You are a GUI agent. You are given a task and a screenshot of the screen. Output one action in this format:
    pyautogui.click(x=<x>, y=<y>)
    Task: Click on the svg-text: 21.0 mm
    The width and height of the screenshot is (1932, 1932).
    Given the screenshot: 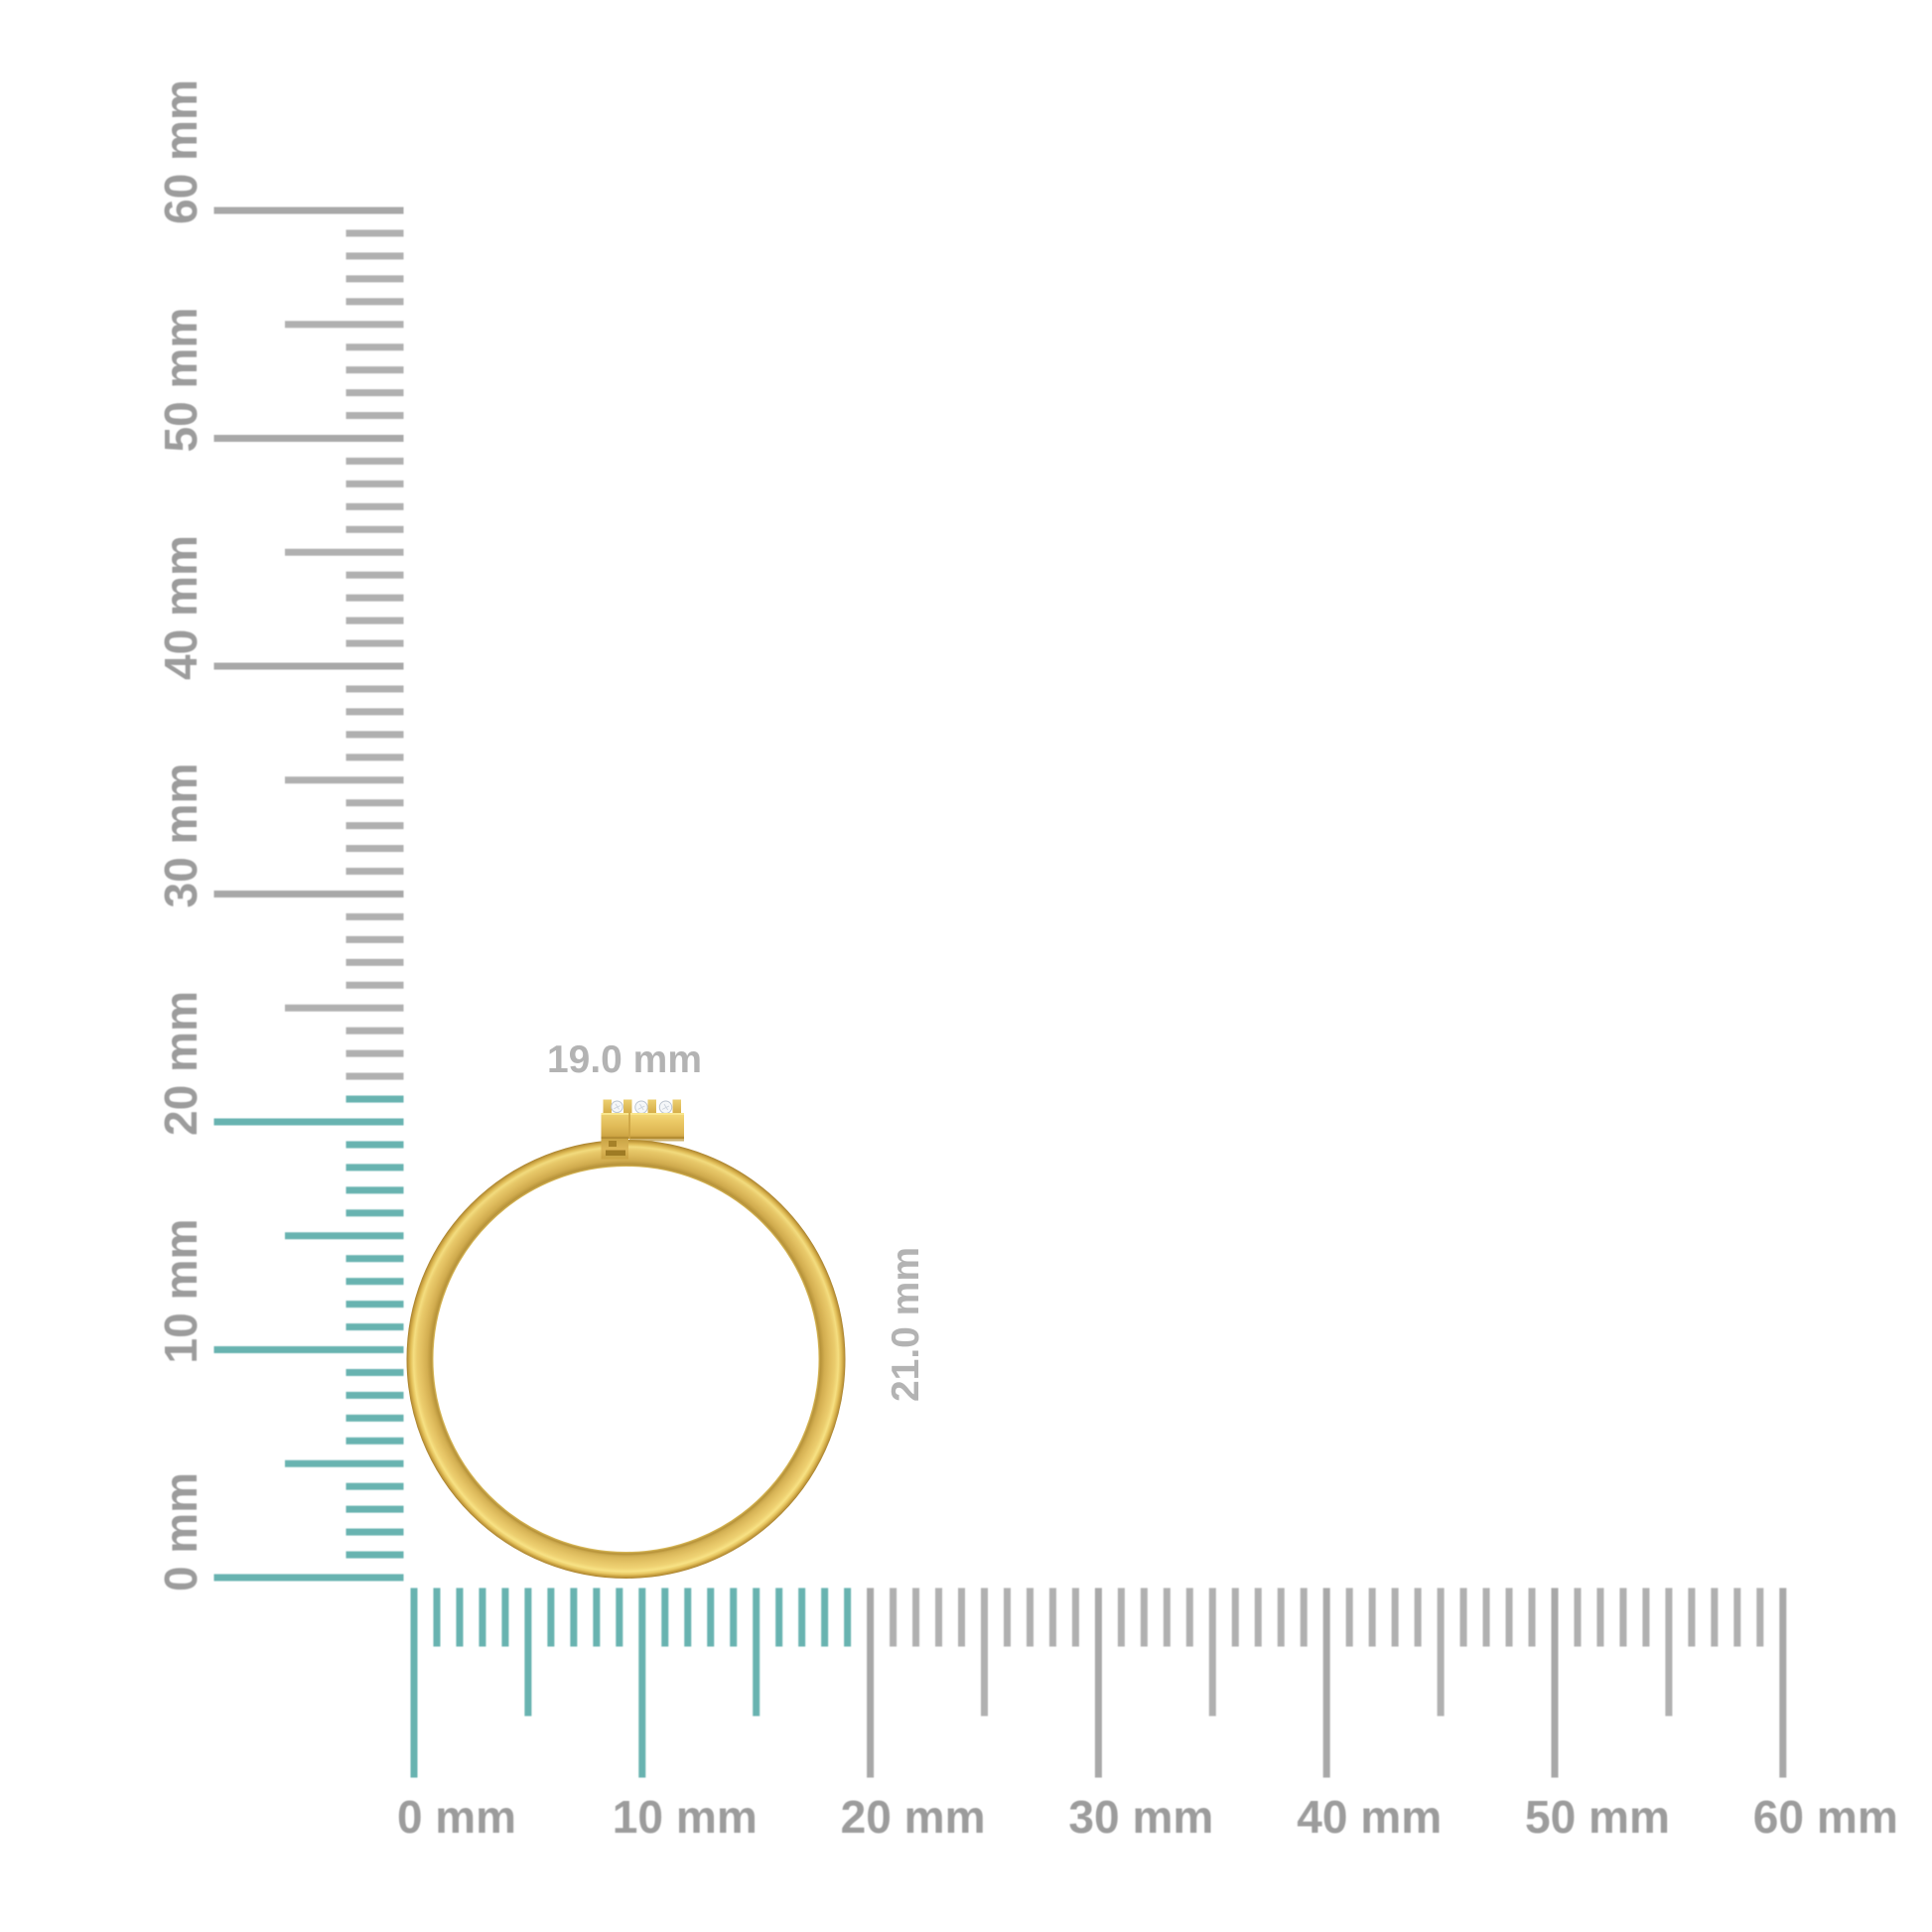 What is the action you would take?
    pyautogui.click(x=906, y=1324)
    